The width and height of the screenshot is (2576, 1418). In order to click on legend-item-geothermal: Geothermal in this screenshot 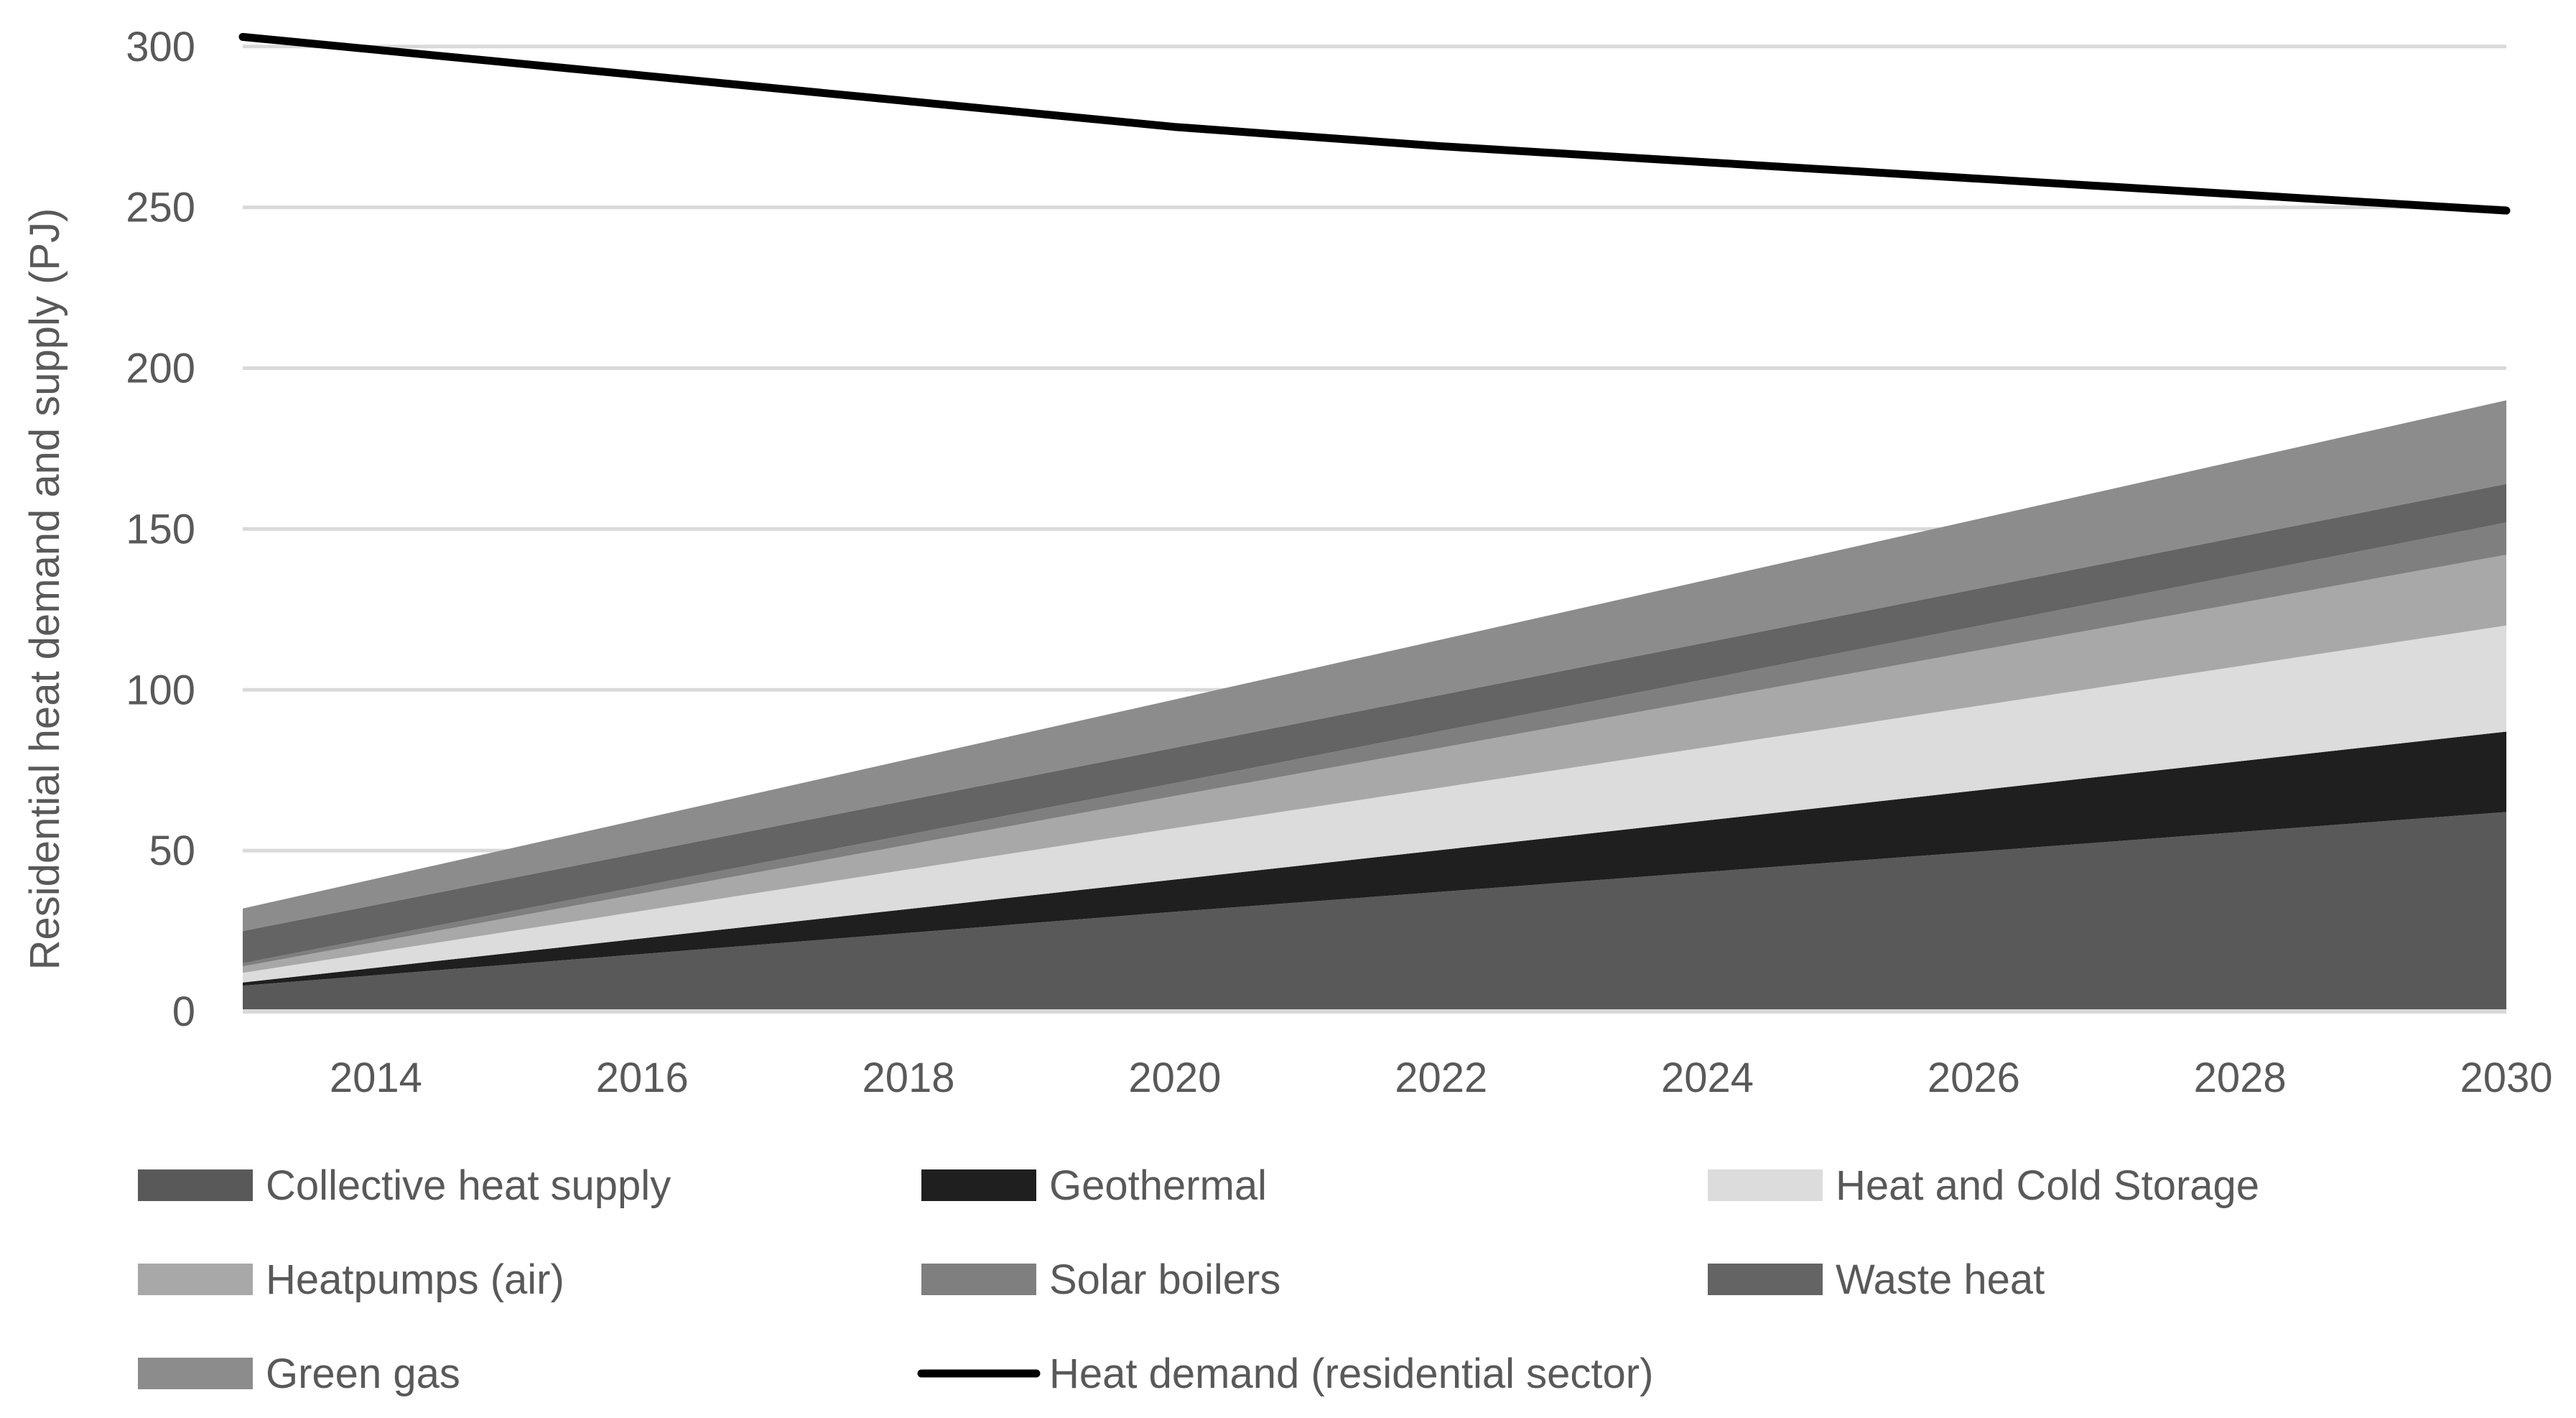, I will do `click(1094, 1186)`.